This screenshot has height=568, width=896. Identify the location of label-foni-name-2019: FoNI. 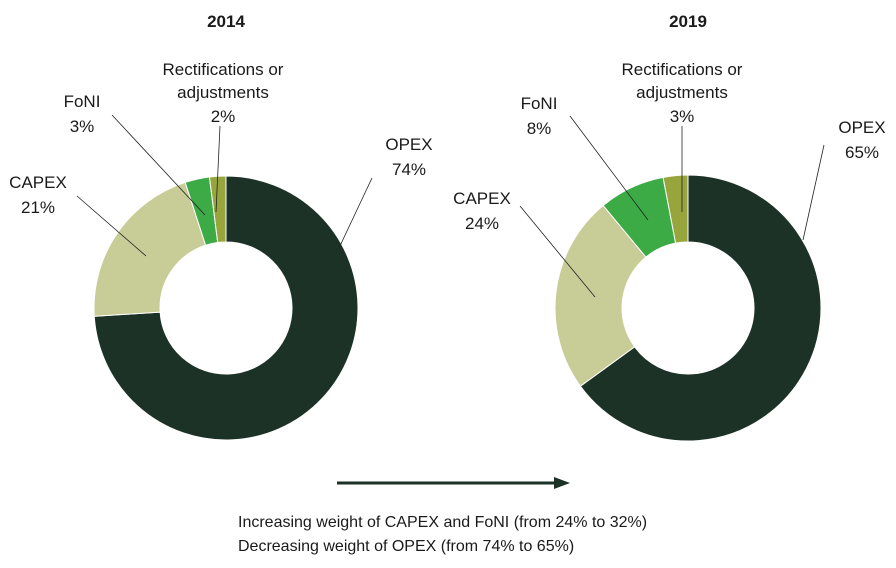
(539, 103).